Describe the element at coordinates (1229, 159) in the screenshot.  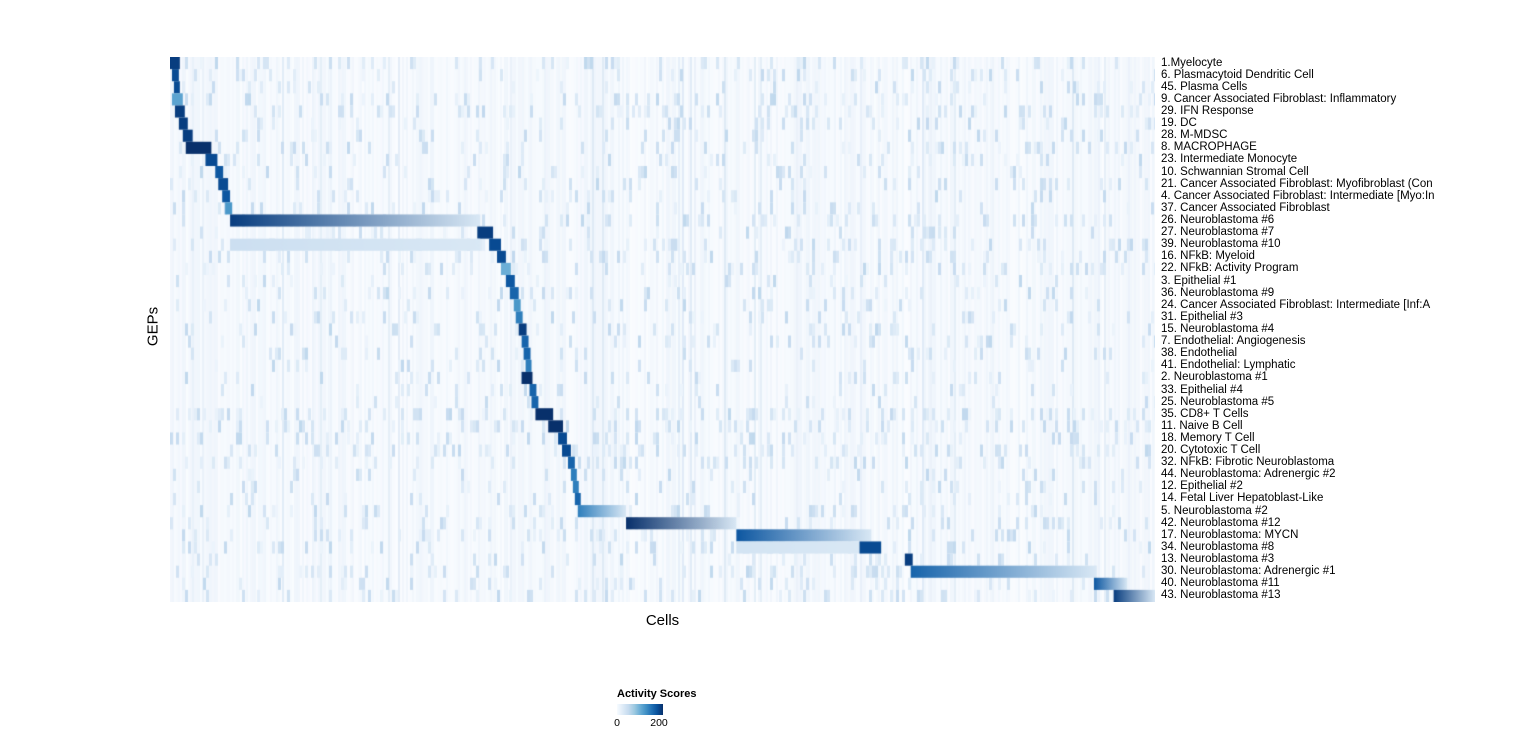
I see `gep-row-label: 23. Intermediate Monocyte` at that location.